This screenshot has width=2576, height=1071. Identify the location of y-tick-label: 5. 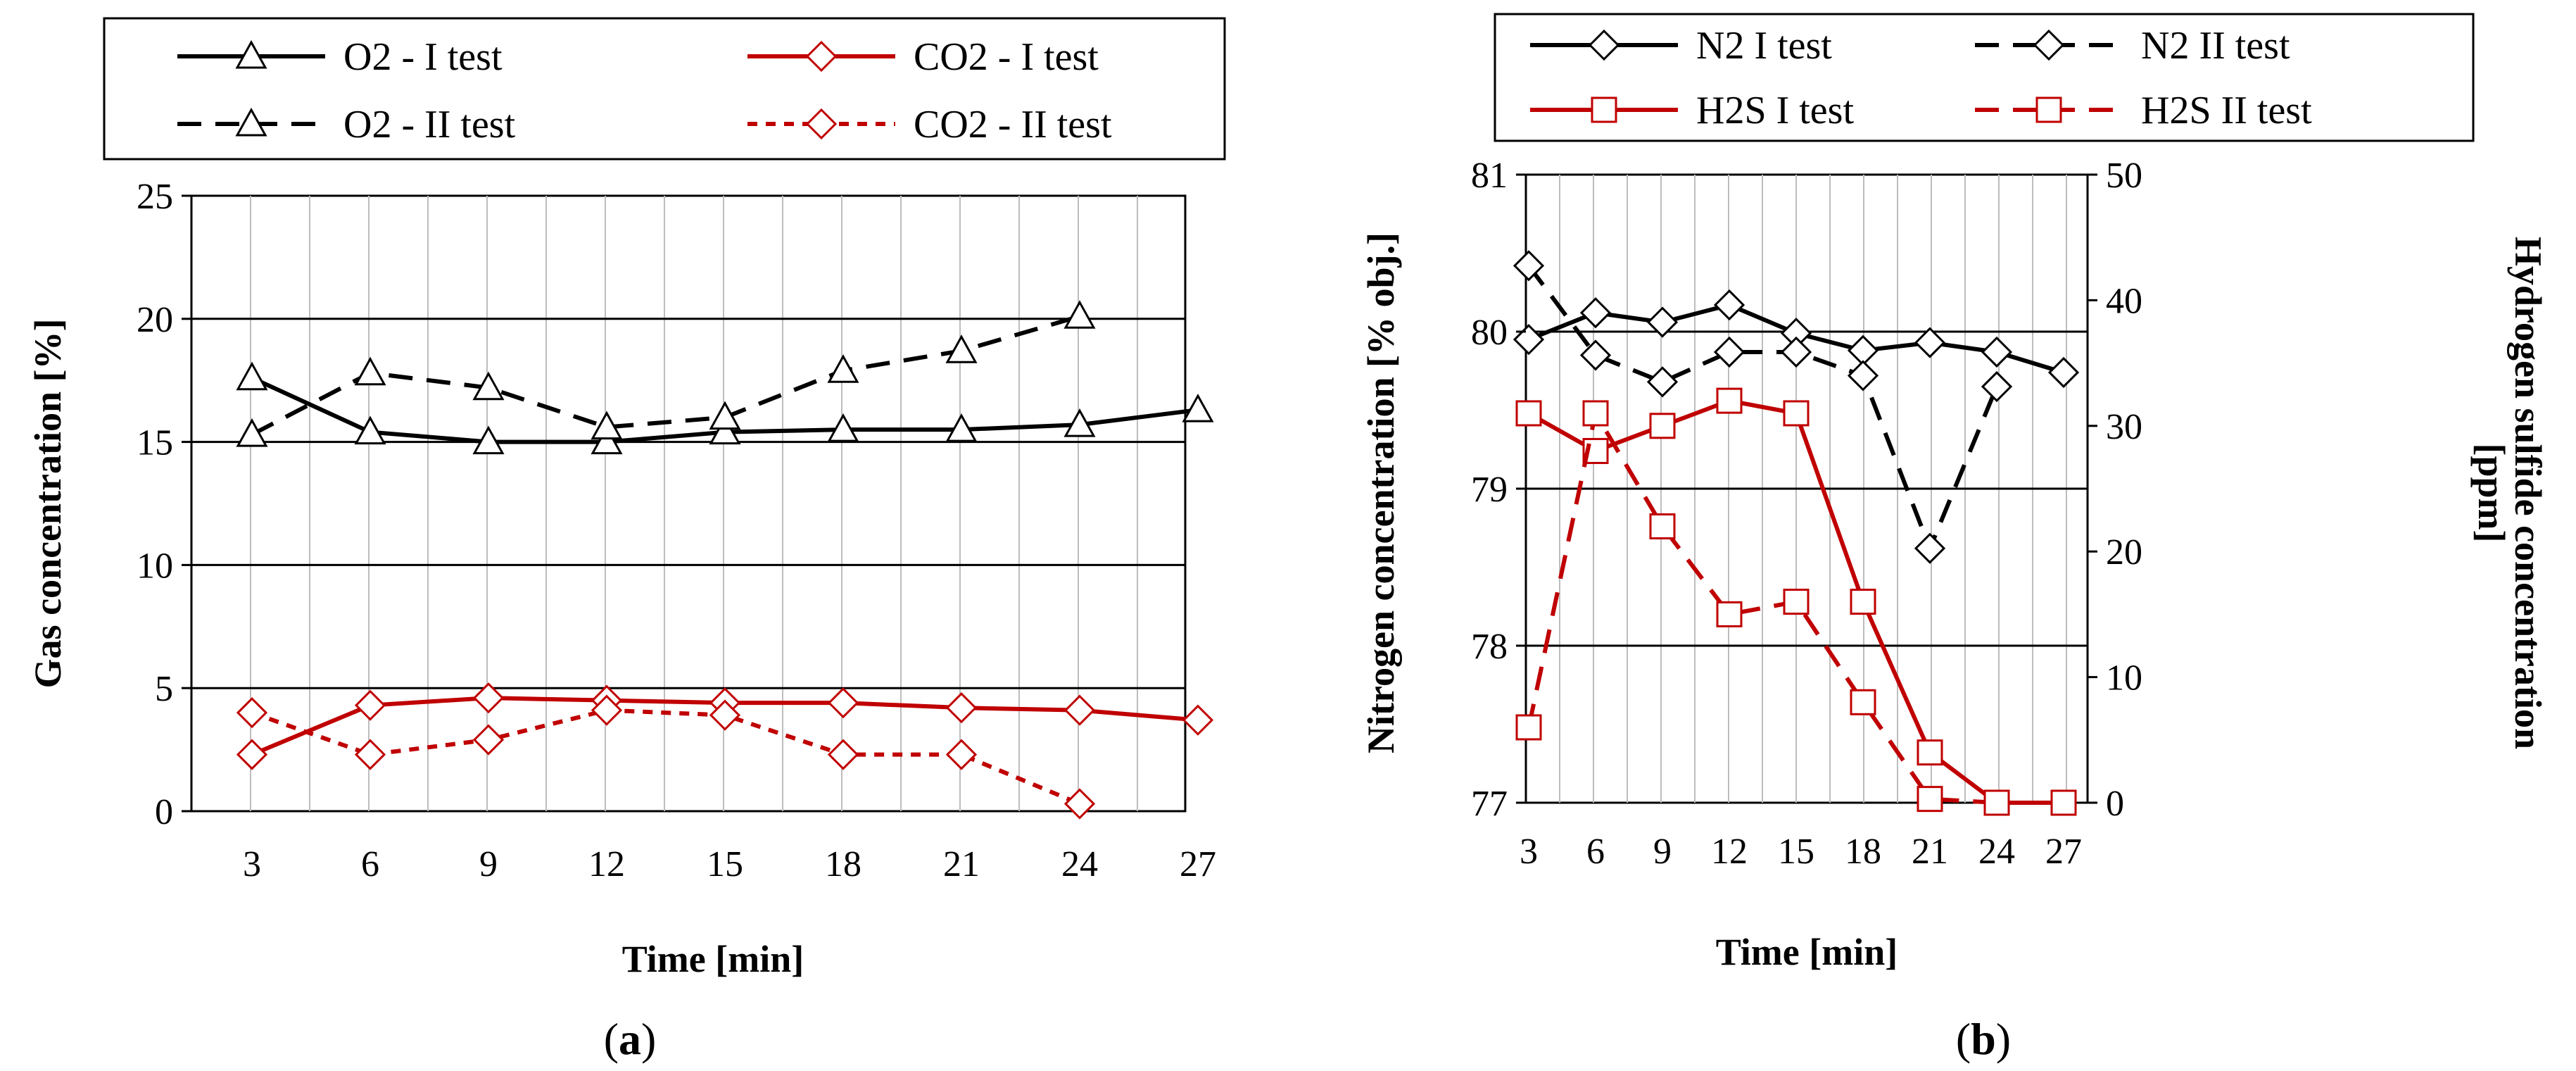
(164, 689).